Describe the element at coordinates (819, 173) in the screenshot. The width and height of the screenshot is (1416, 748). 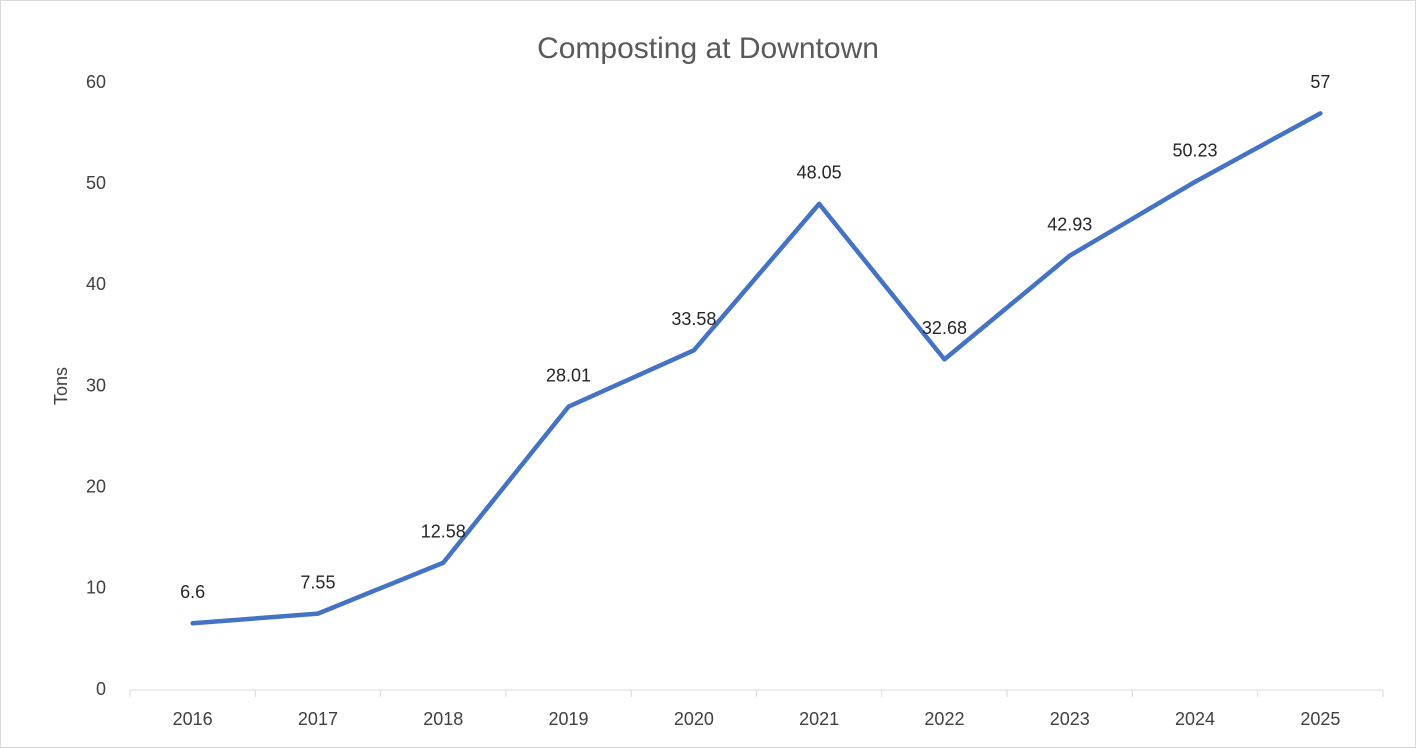
I see `data-label: 48.05` at that location.